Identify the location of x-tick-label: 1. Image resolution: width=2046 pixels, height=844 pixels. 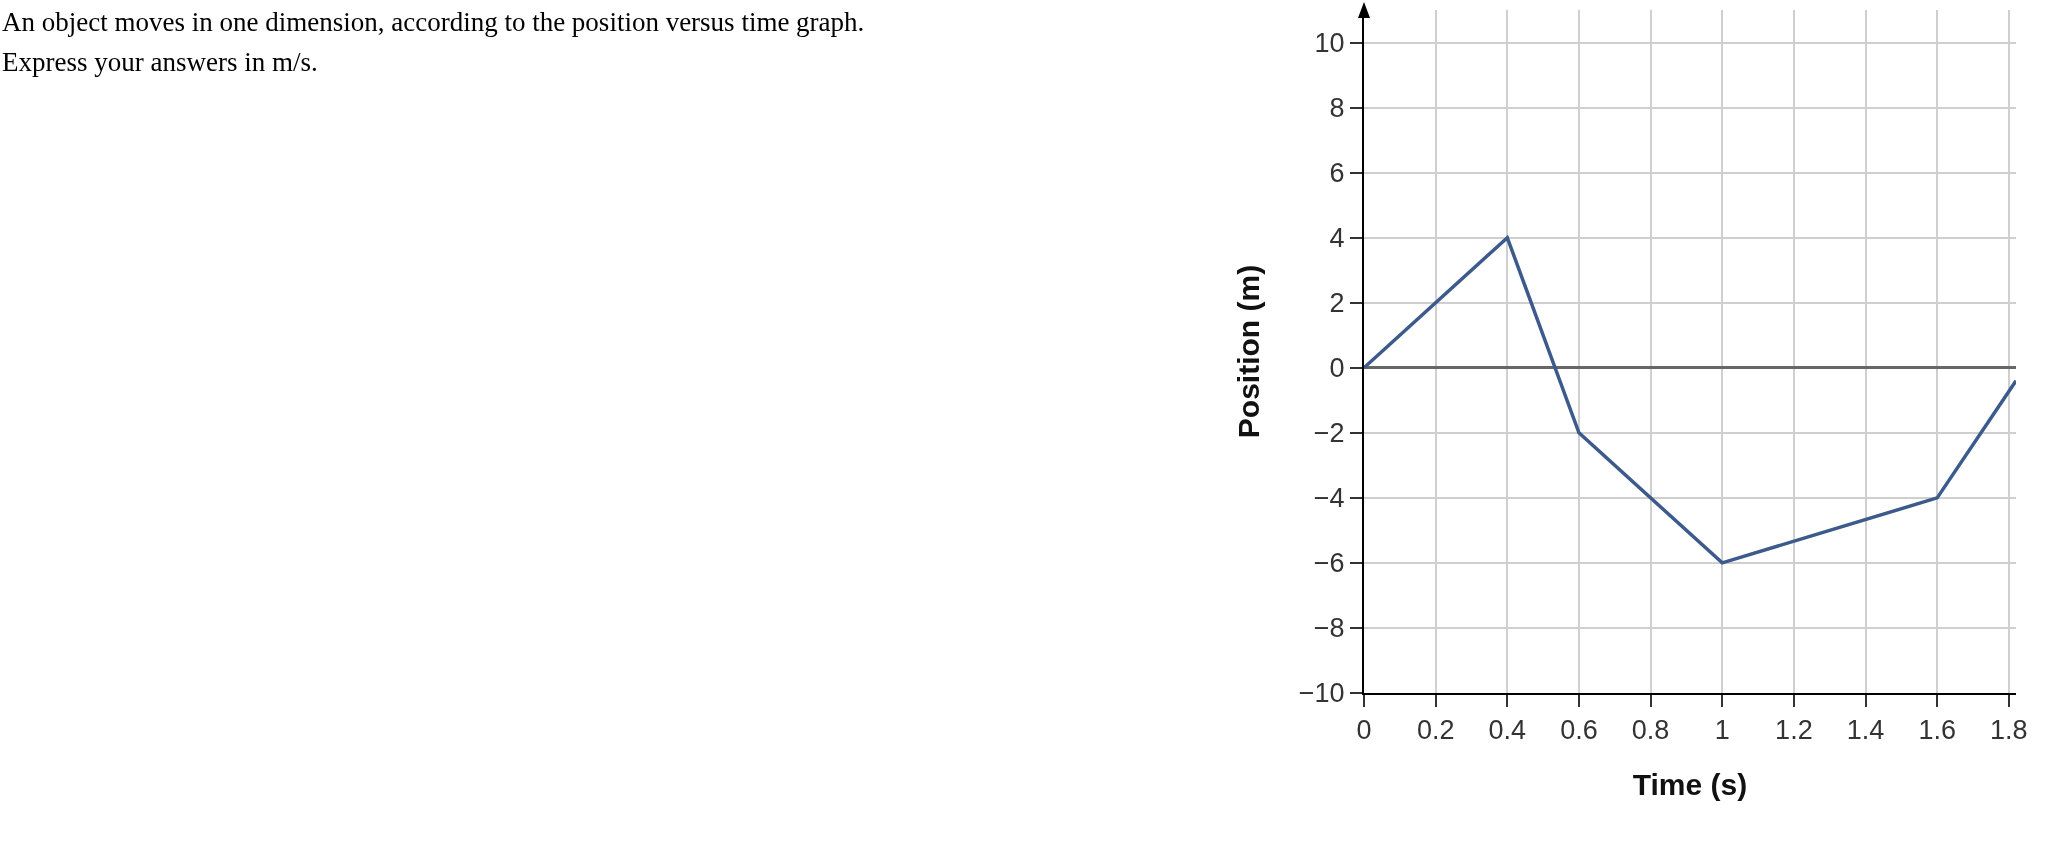
(1722, 730).